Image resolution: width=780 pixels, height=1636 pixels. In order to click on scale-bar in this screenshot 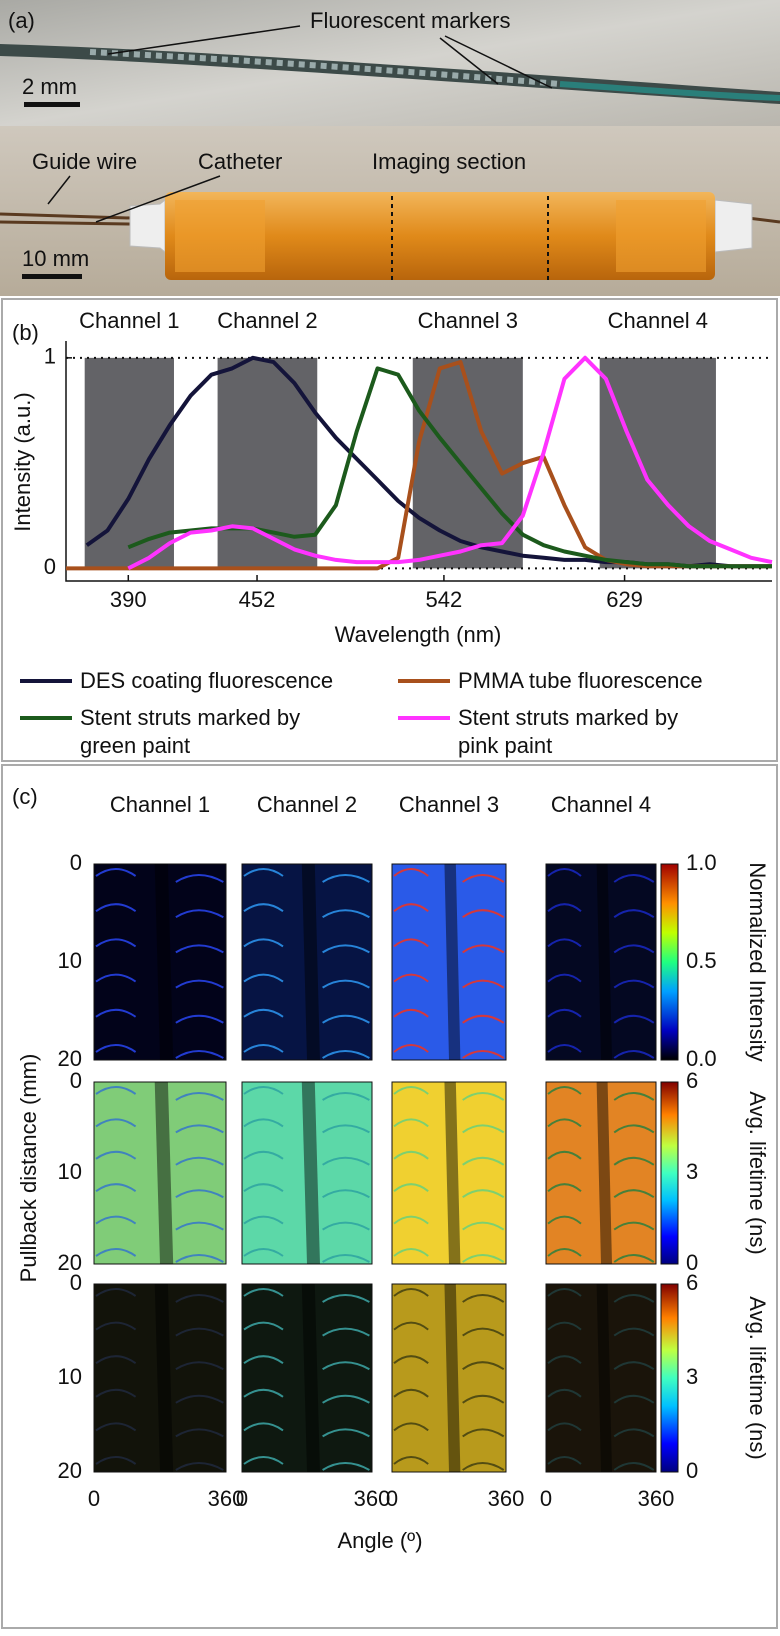, I will do `click(52, 104)`.